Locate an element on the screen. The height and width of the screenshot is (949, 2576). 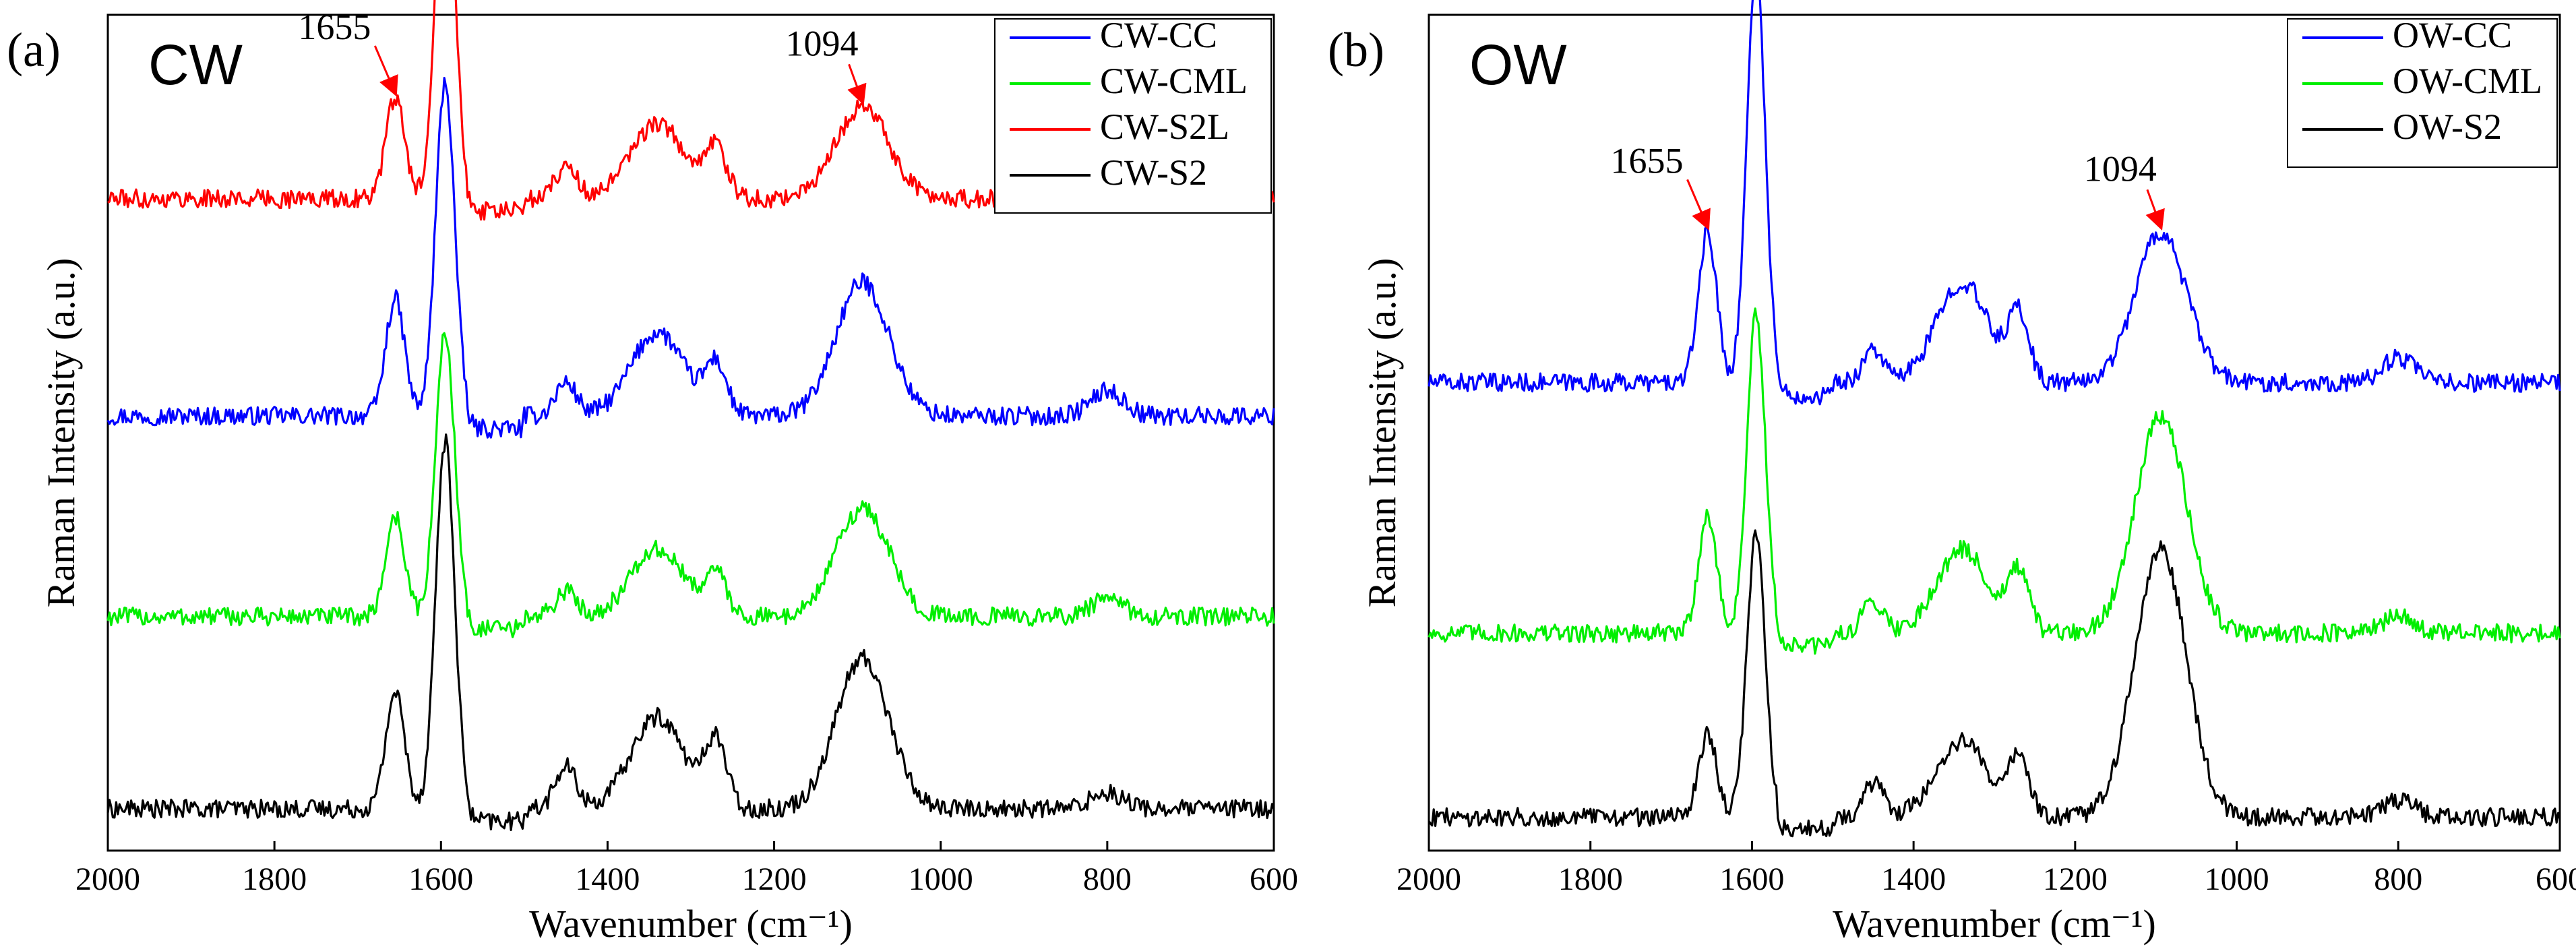
panel-label: (a) is located at coordinates (34, 50).